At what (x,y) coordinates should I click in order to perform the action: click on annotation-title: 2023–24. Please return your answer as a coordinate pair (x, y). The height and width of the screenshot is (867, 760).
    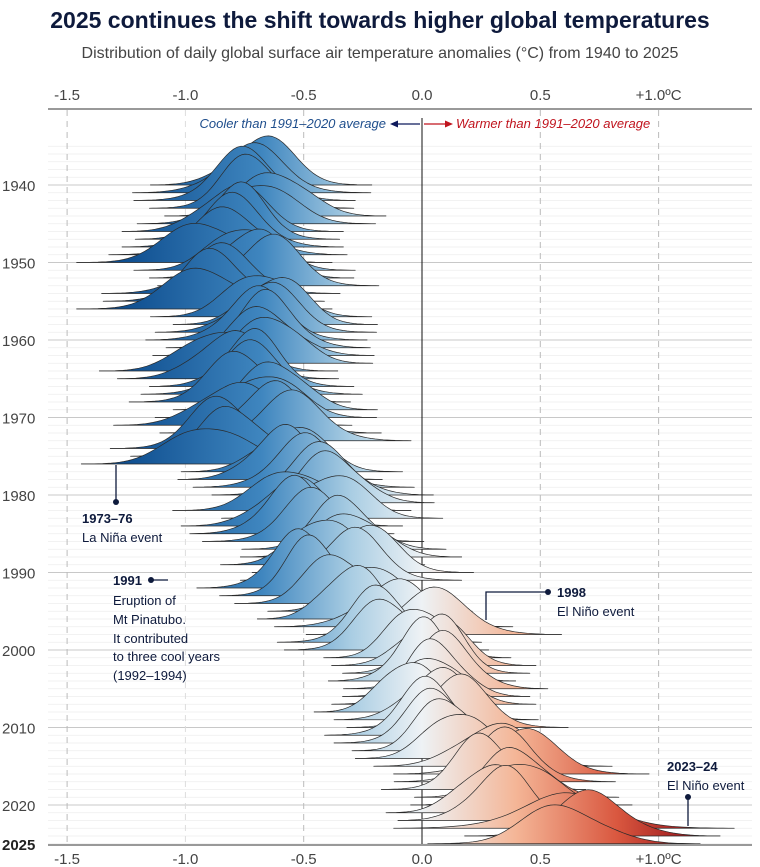
    Looking at the image, I should click on (692, 766).